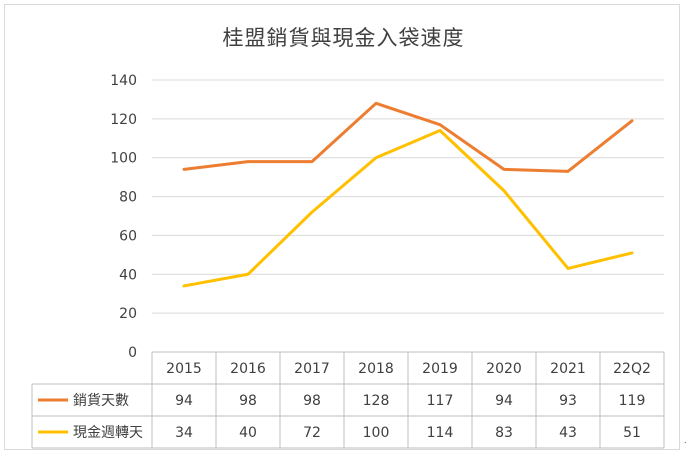 The image size is (687, 456). I want to click on x-category-label: 2016, so click(248, 369).